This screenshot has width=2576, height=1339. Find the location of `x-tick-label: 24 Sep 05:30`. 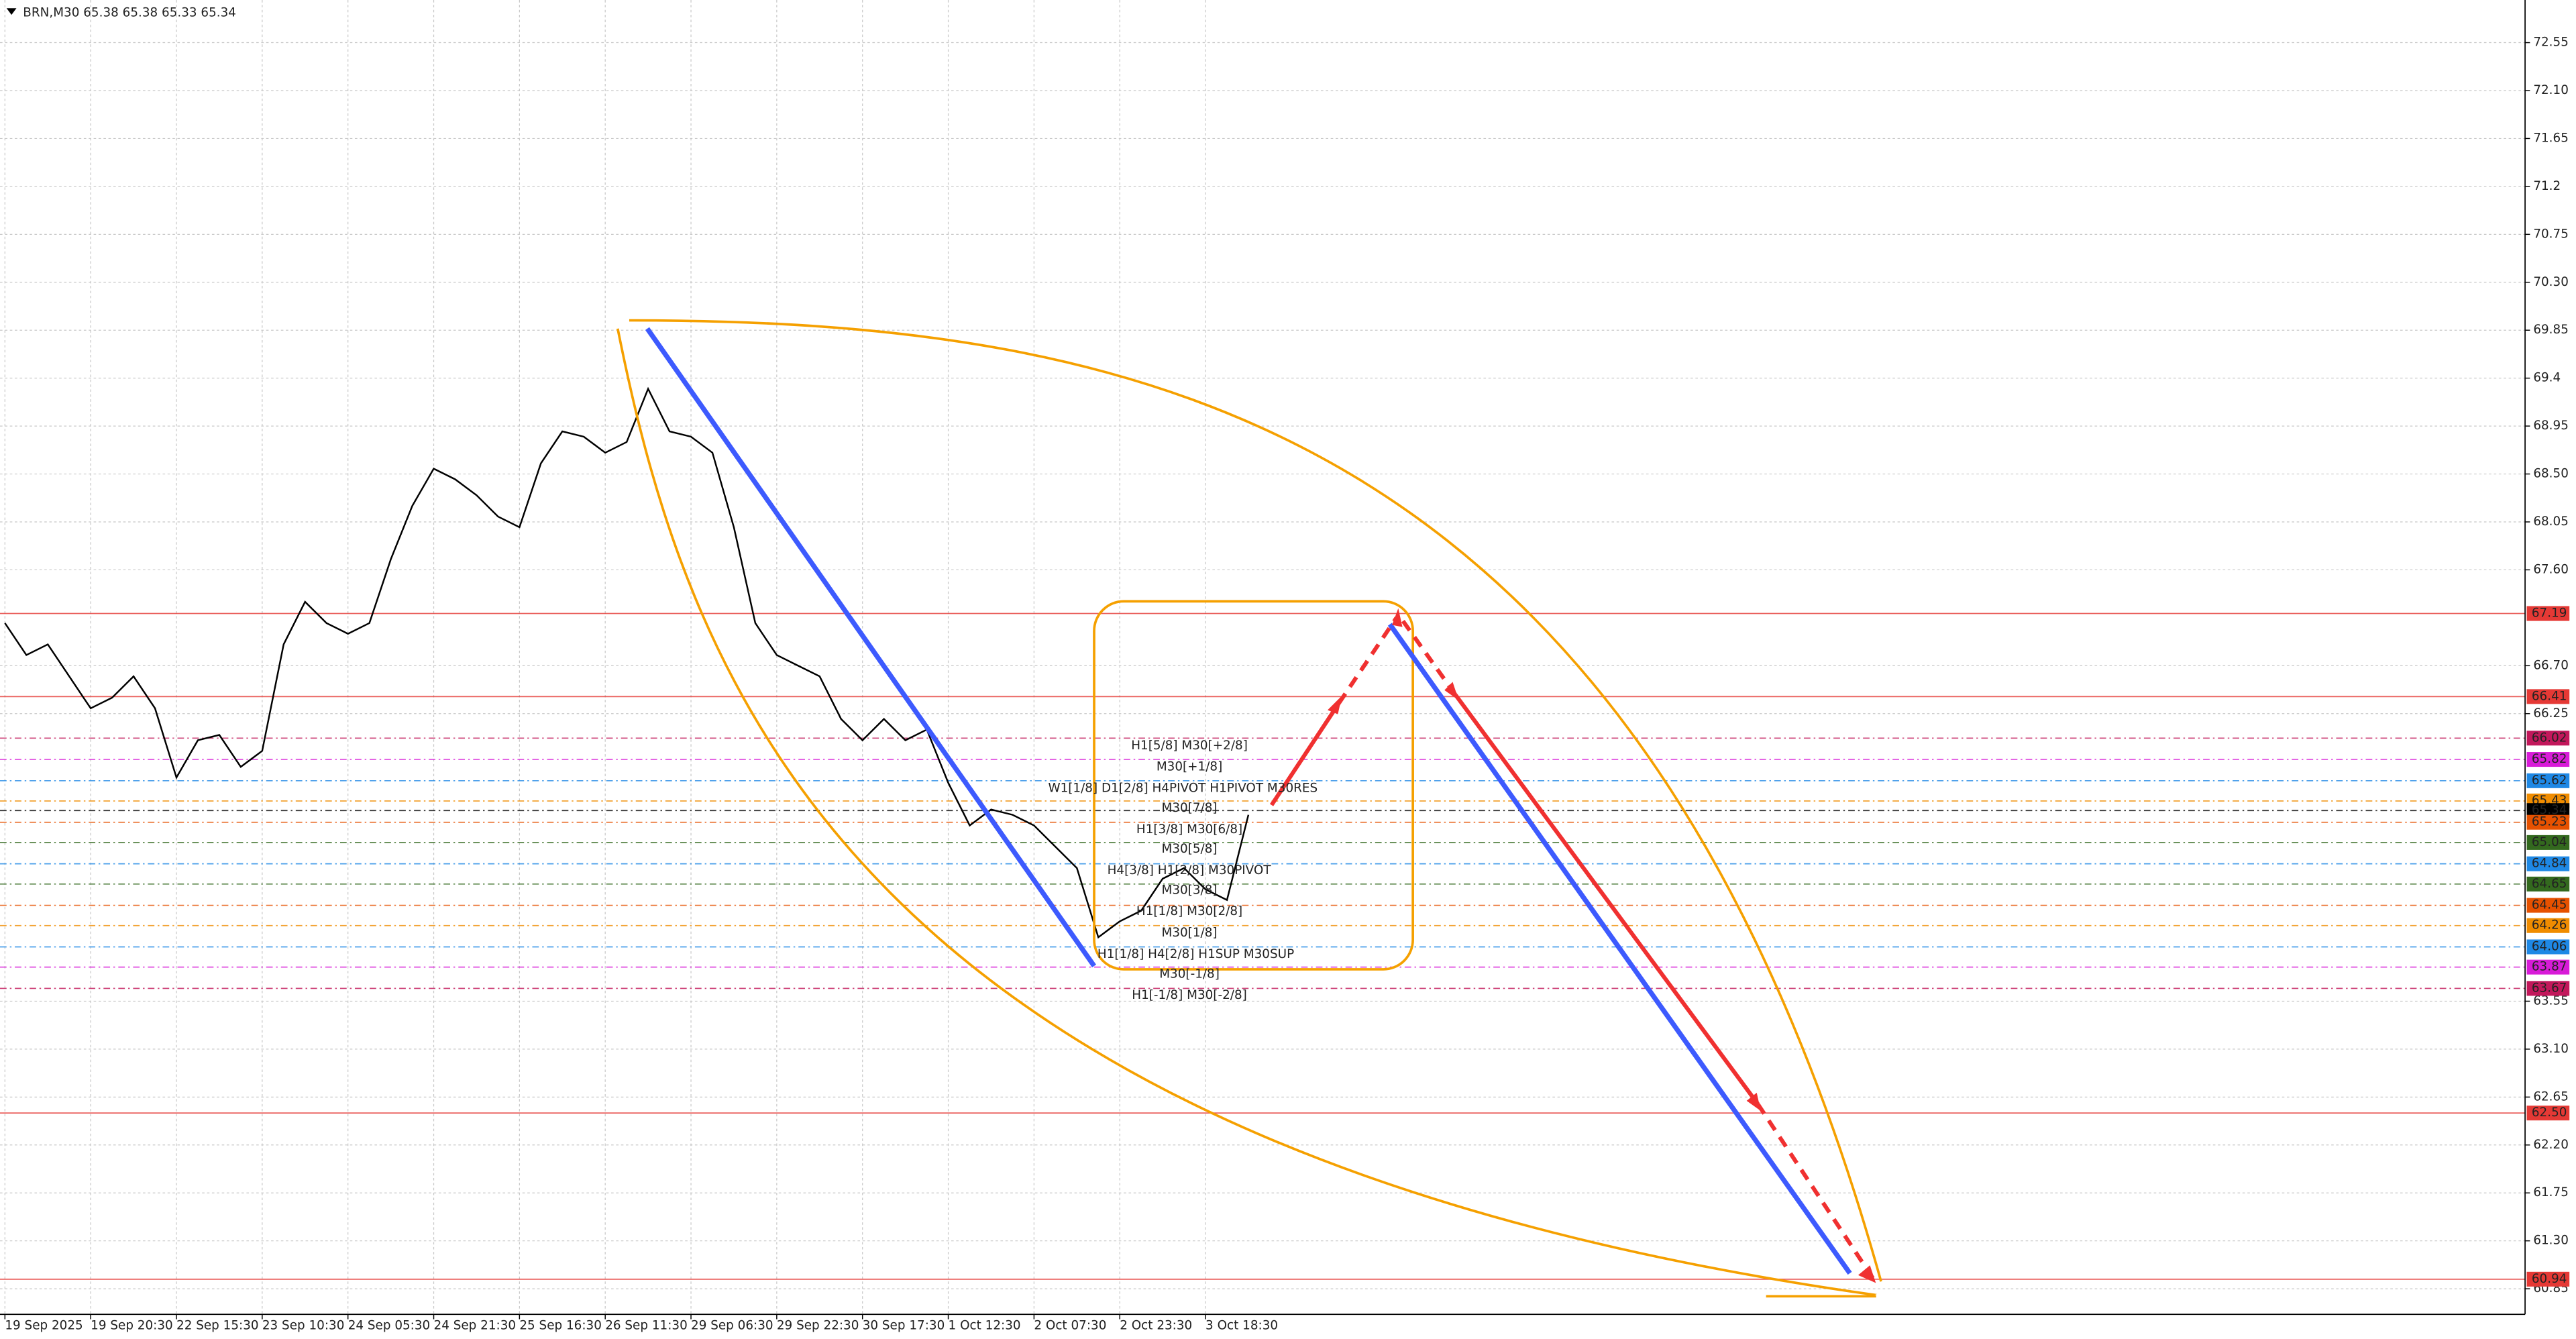

x-tick-label: 24 Sep 05:30 is located at coordinates (389, 1325).